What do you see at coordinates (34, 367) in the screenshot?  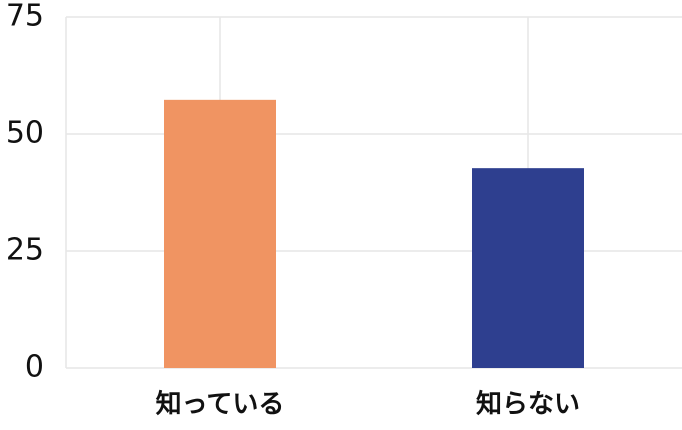 I see `y-tick-label: 0` at bounding box center [34, 367].